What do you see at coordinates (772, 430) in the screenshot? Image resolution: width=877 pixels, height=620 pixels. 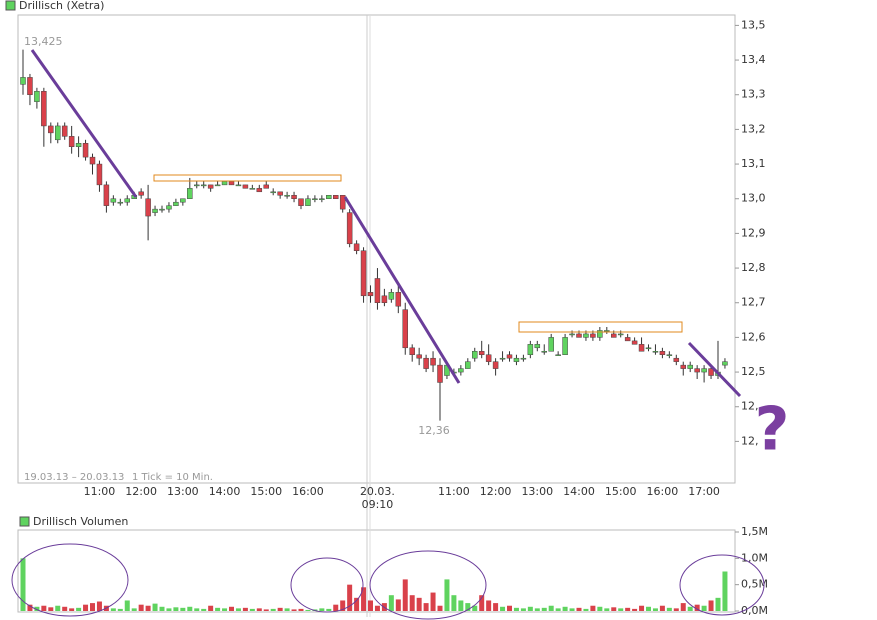 I see `question-mark: ?` at bounding box center [772, 430].